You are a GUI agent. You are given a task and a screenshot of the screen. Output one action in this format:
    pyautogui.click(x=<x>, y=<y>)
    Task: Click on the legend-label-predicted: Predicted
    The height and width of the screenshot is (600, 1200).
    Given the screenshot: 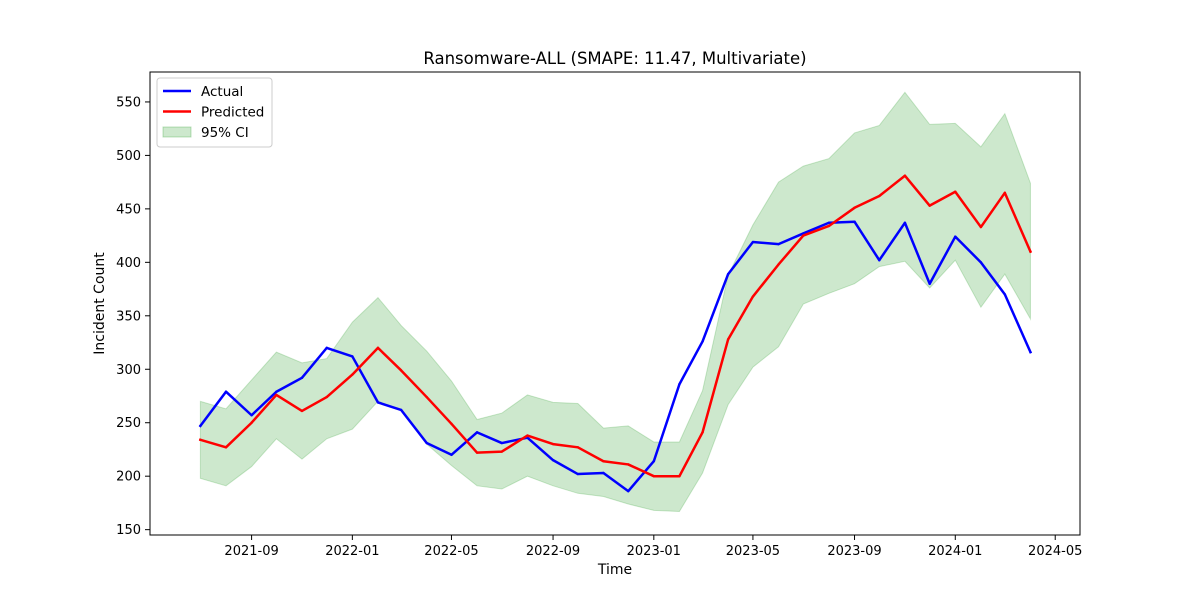 What is the action you would take?
    pyautogui.click(x=232, y=113)
    